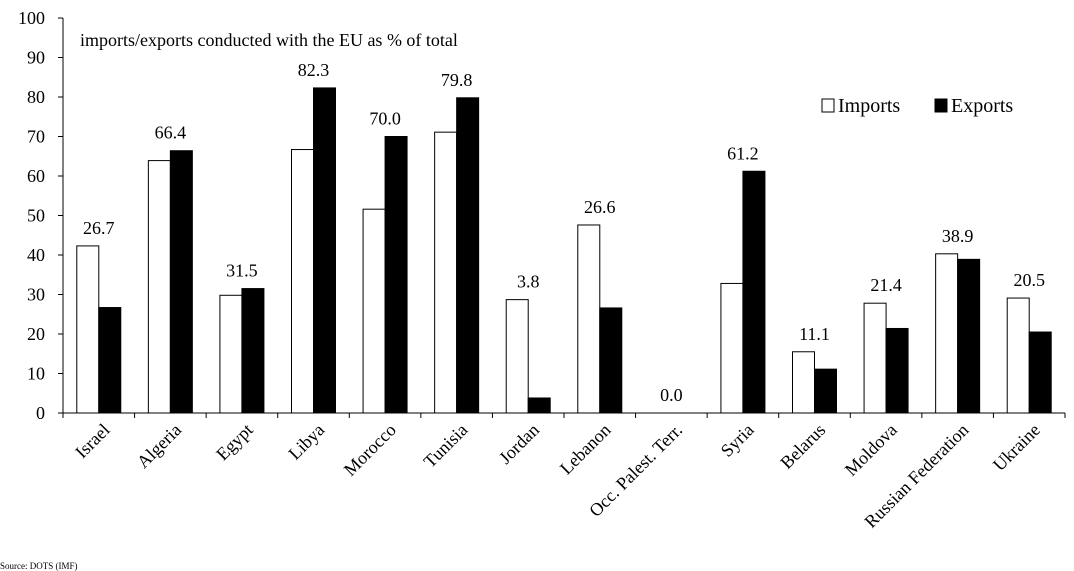  Describe the element at coordinates (1016, 447) in the screenshot. I see `category-label: Ukraine` at that location.